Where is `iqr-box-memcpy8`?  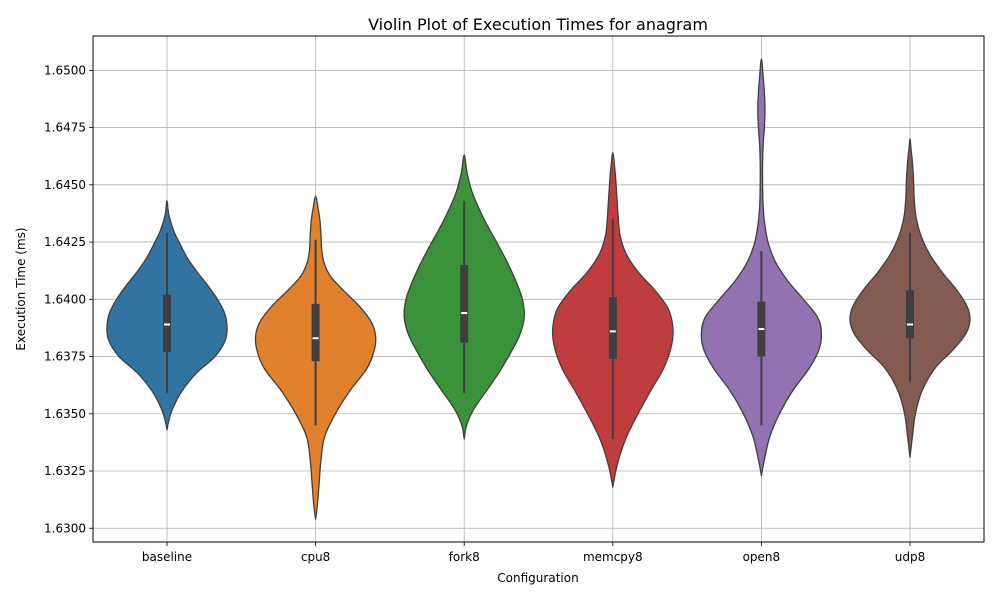 iqr-box-memcpy8 is located at coordinates (612, 328).